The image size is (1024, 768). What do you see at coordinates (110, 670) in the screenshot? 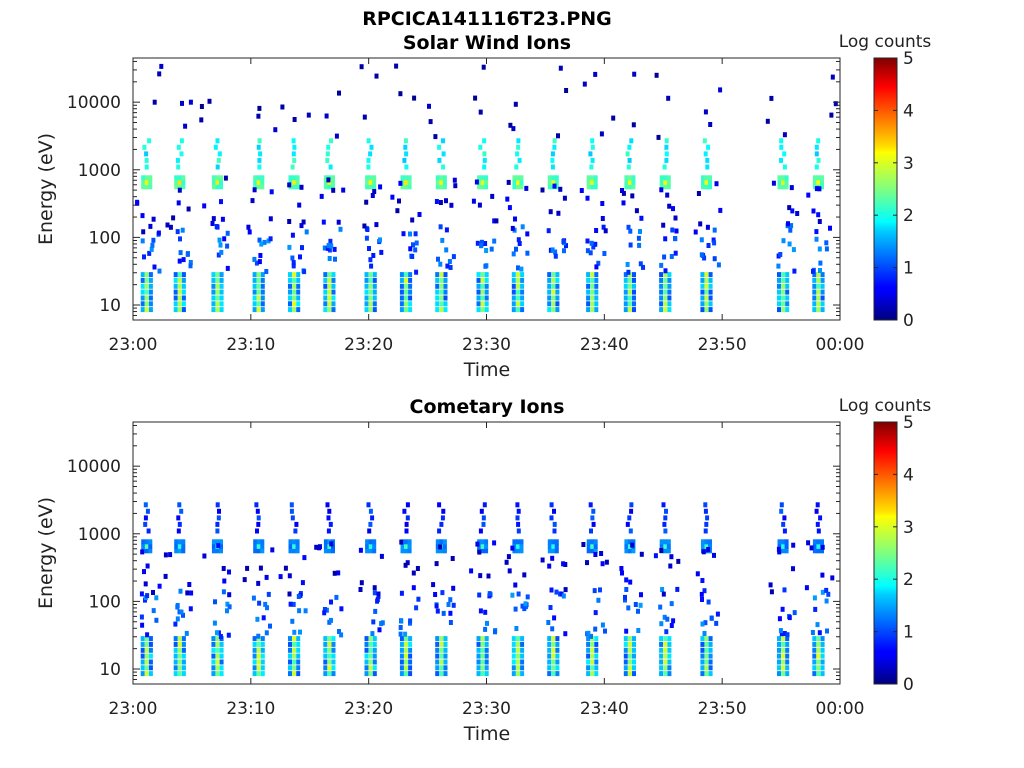
I see `y-tick-label: 10` at bounding box center [110, 670].